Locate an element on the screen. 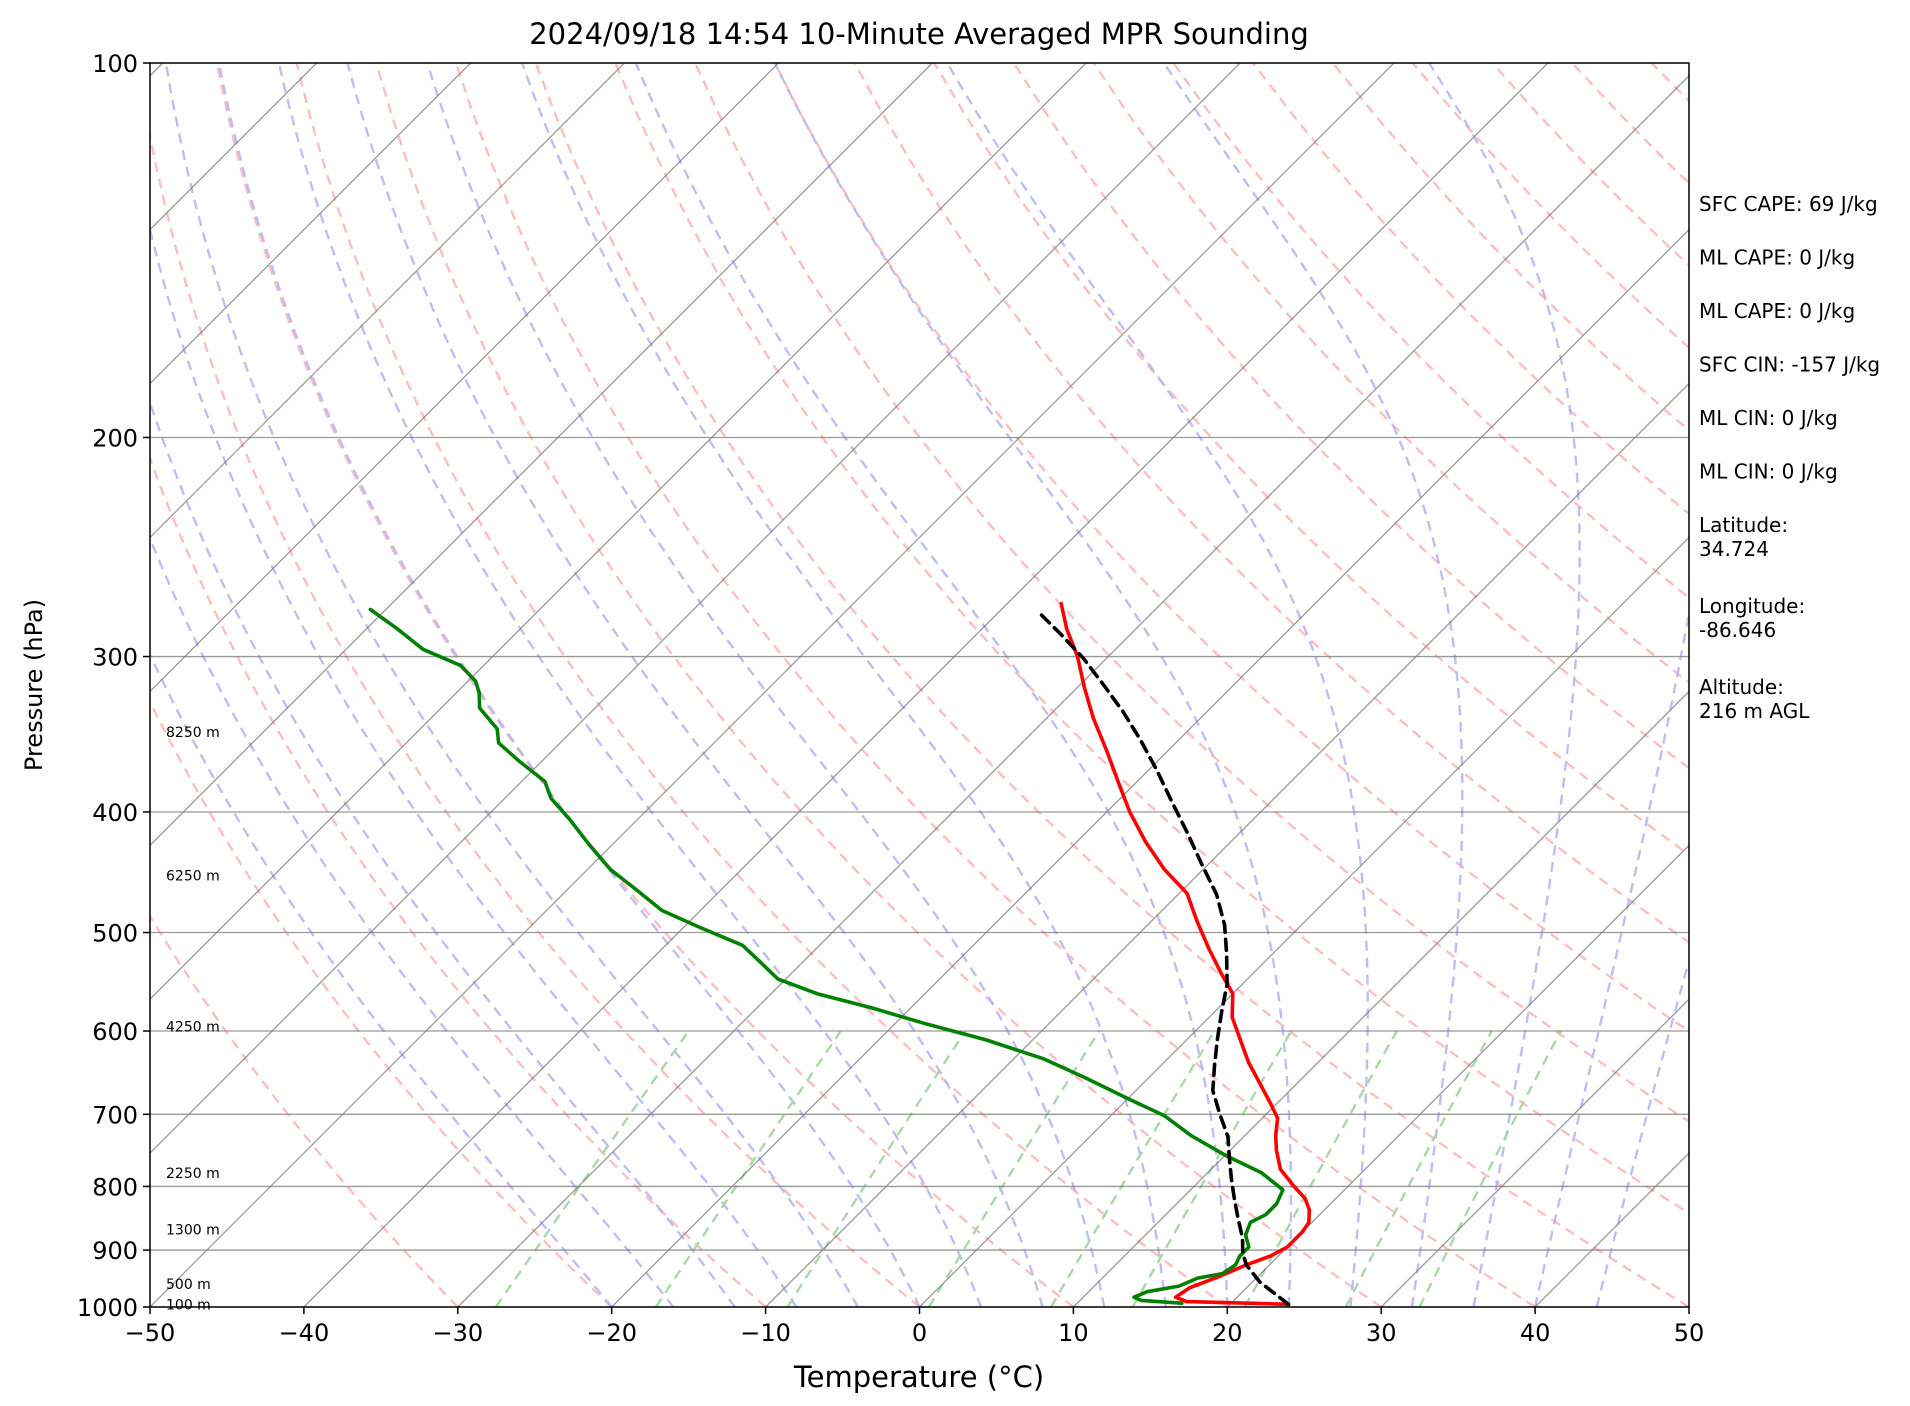  temperature-line is located at coordinates (1185, 954).